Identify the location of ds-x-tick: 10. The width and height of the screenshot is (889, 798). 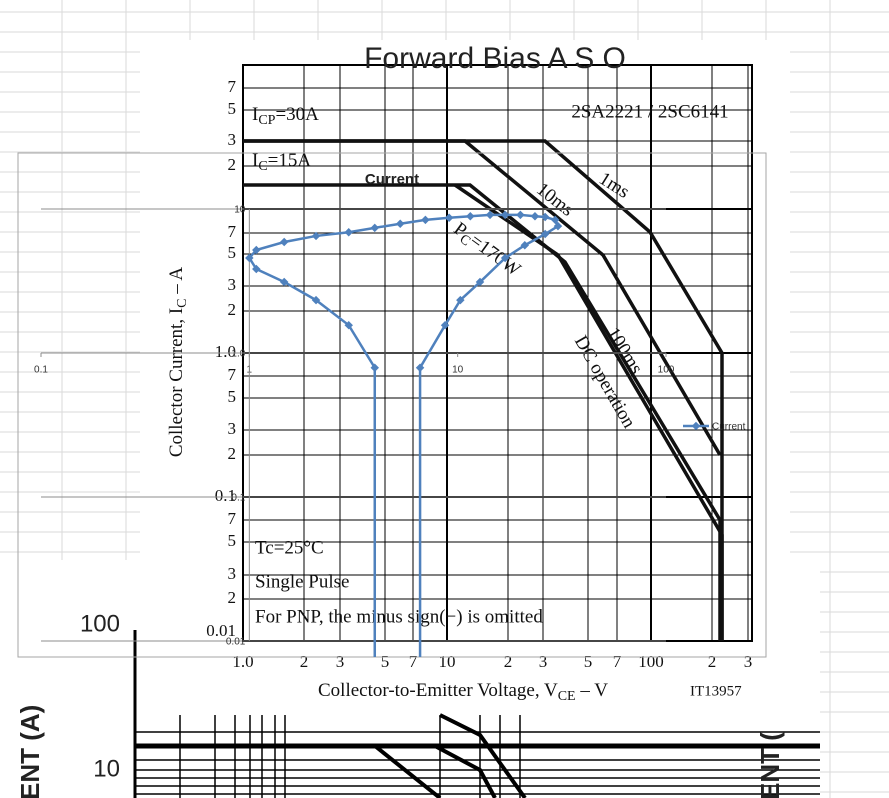
(447, 661).